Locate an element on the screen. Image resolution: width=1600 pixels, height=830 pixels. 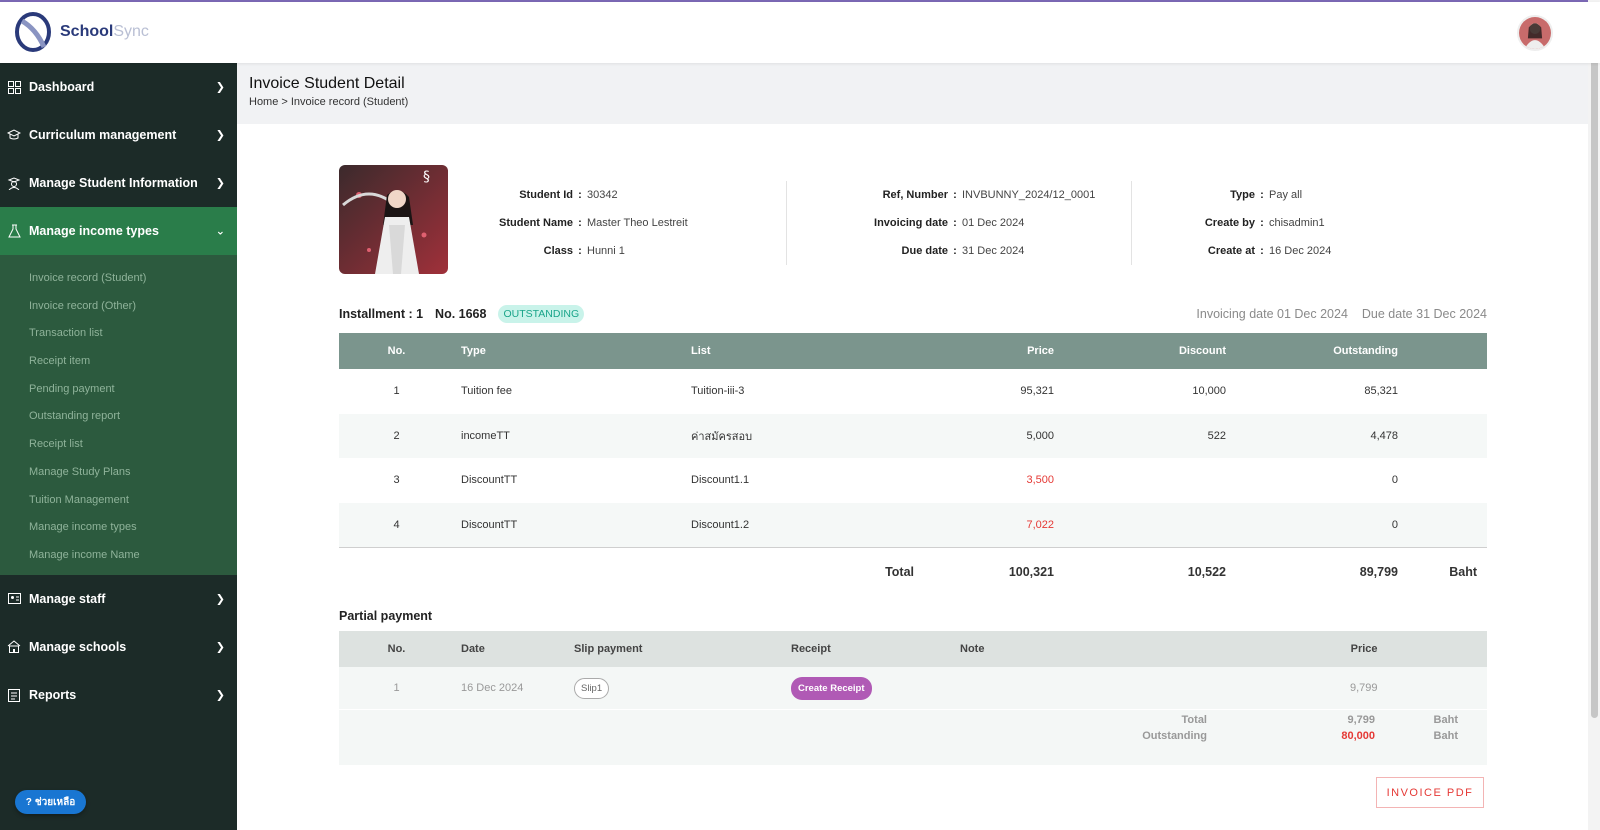
help-label: ช่วยเหลือ is located at coordinates (55, 802).